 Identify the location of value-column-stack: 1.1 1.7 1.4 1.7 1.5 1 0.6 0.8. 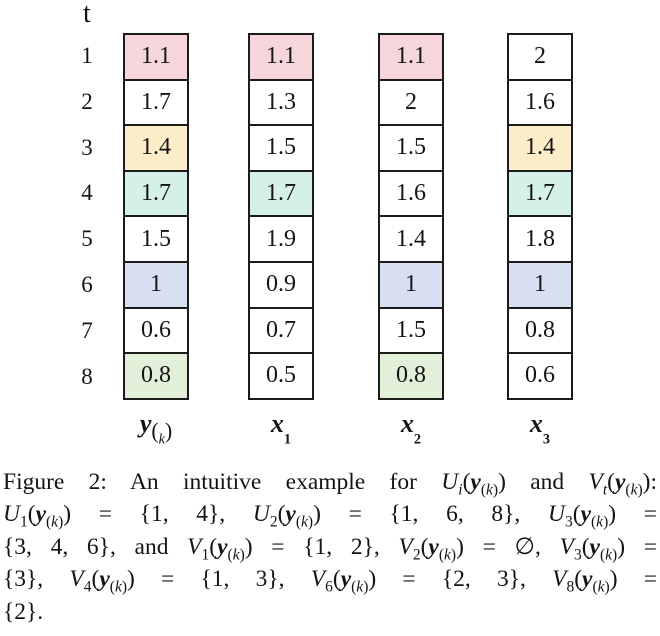
(156, 216).